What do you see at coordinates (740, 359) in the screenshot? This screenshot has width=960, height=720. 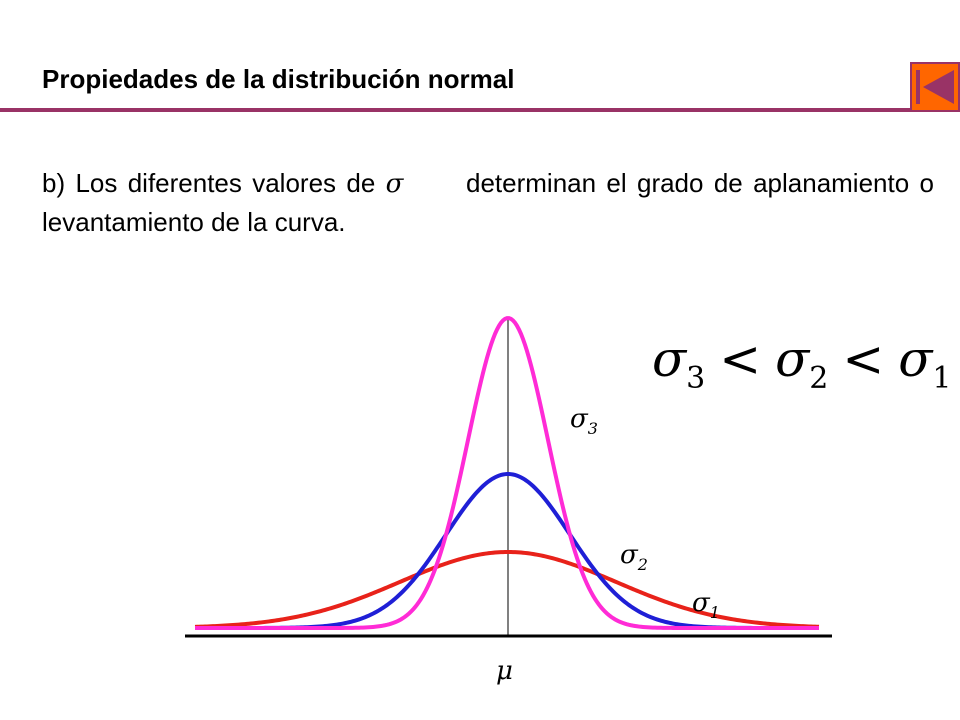 I see `ineq-lt1: <` at bounding box center [740, 359].